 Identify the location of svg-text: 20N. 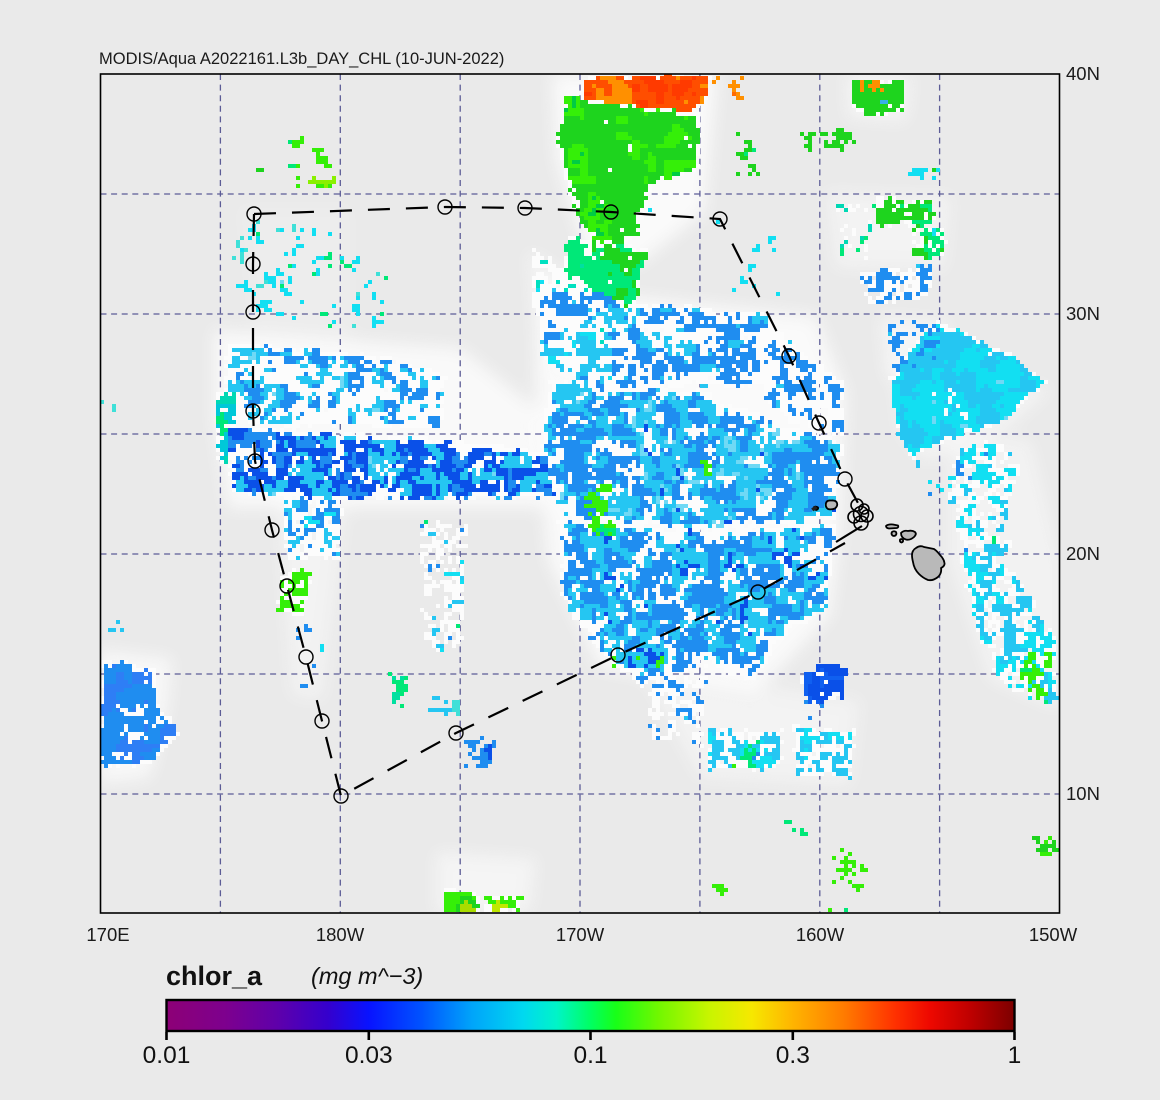
(1083, 553).